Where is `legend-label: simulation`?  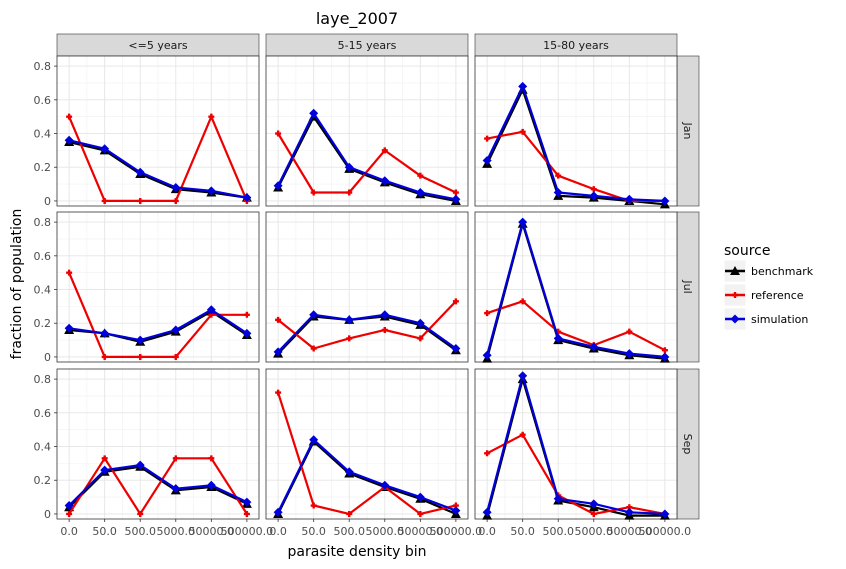 legend-label: simulation is located at coordinates (779, 319).